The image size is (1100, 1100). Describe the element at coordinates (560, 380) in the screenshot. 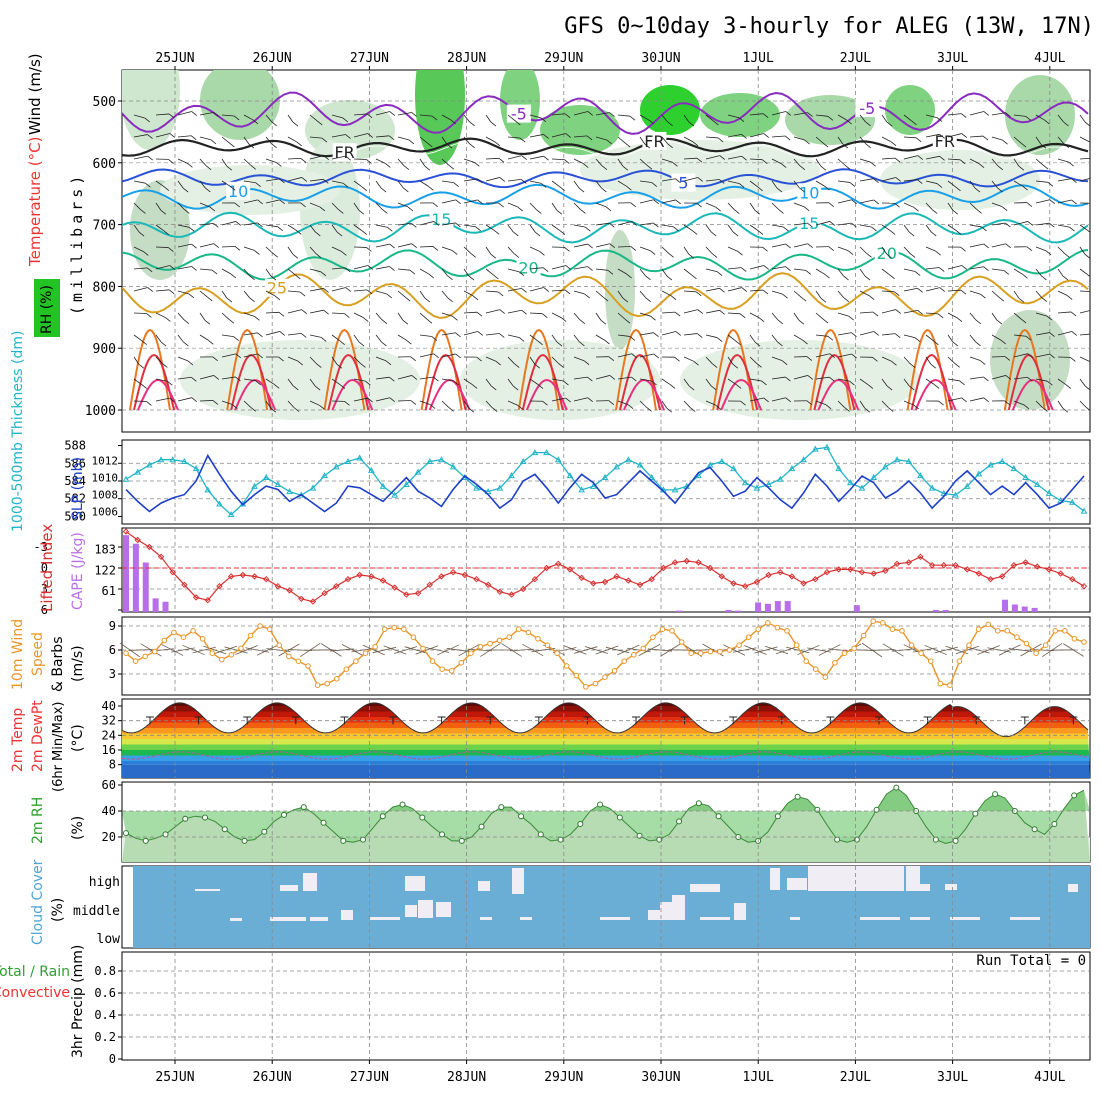

I see `rh-area` at that location.